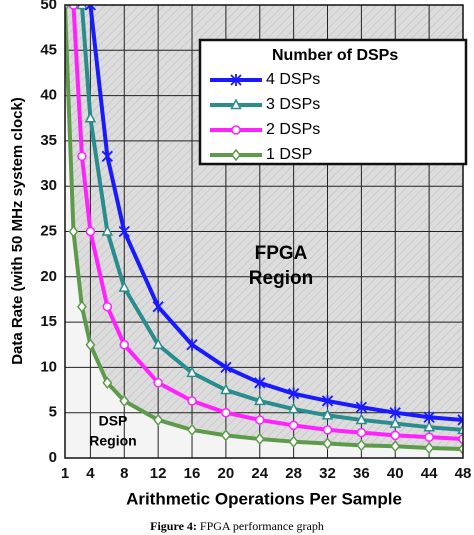 This screenshot has width=474, height=535. I want to click on x-tick-label: 40, so click(395, 473).